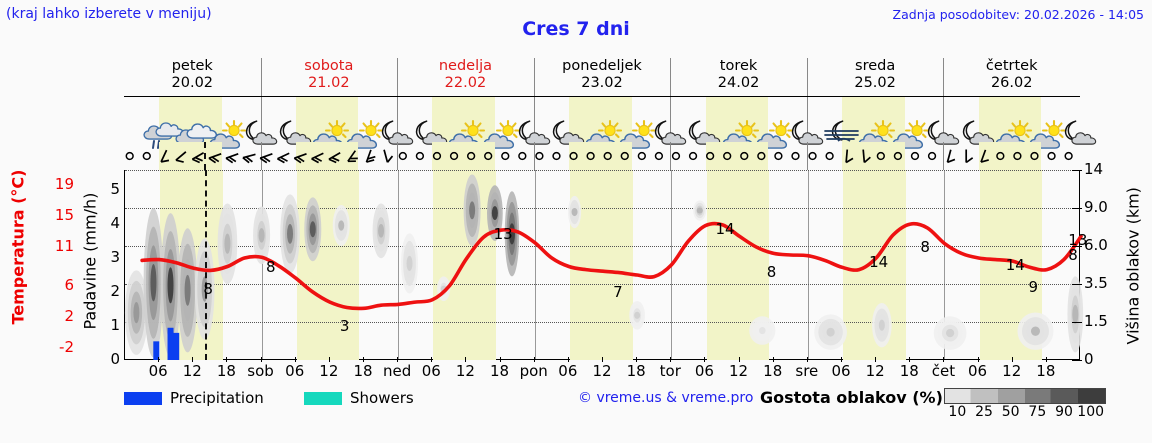 The width and height of the screenshot is (1152, 443). I want to click on day-header-2: sobota 21.02, so click(329, 77).